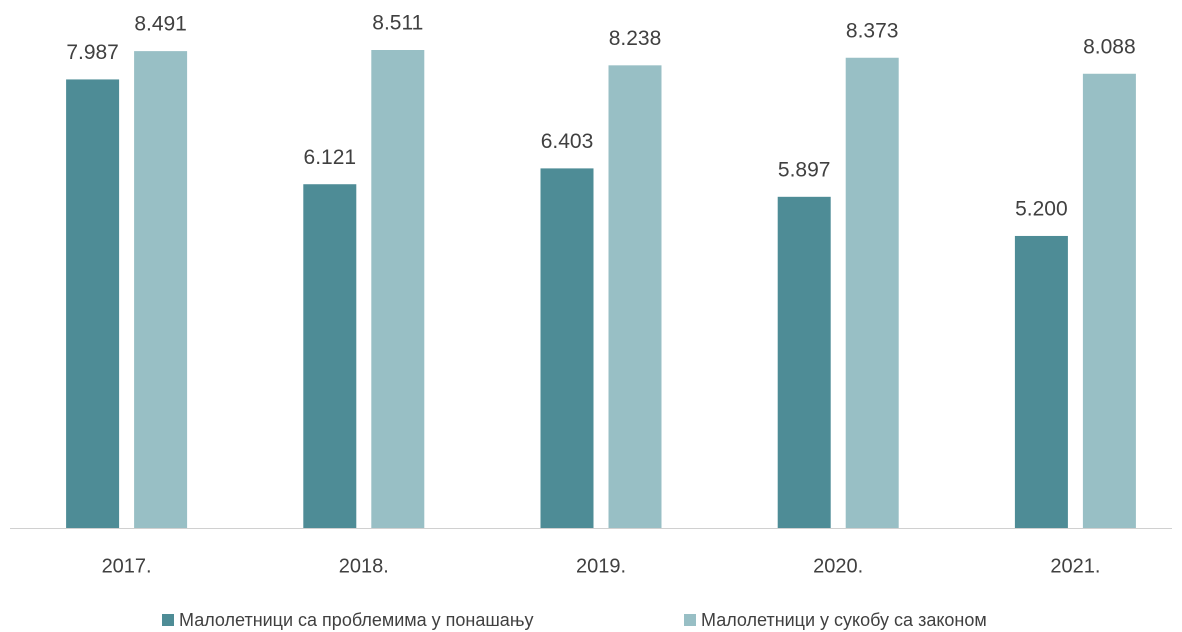 Image resolution: width=1182 pixels, height=632 pixels. I want to click on data-label: 8.238, so click(635, 38).